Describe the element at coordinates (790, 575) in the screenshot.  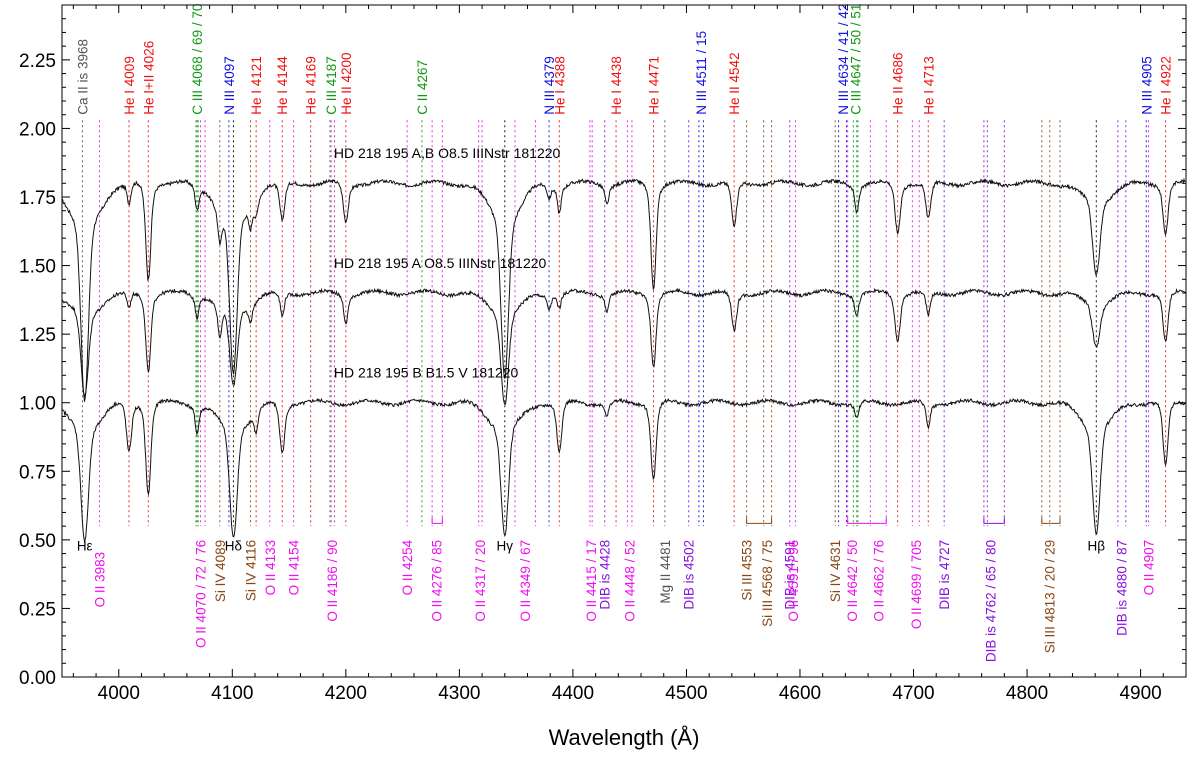
I see `bottom-annotation: DIB is 4591` at that location.